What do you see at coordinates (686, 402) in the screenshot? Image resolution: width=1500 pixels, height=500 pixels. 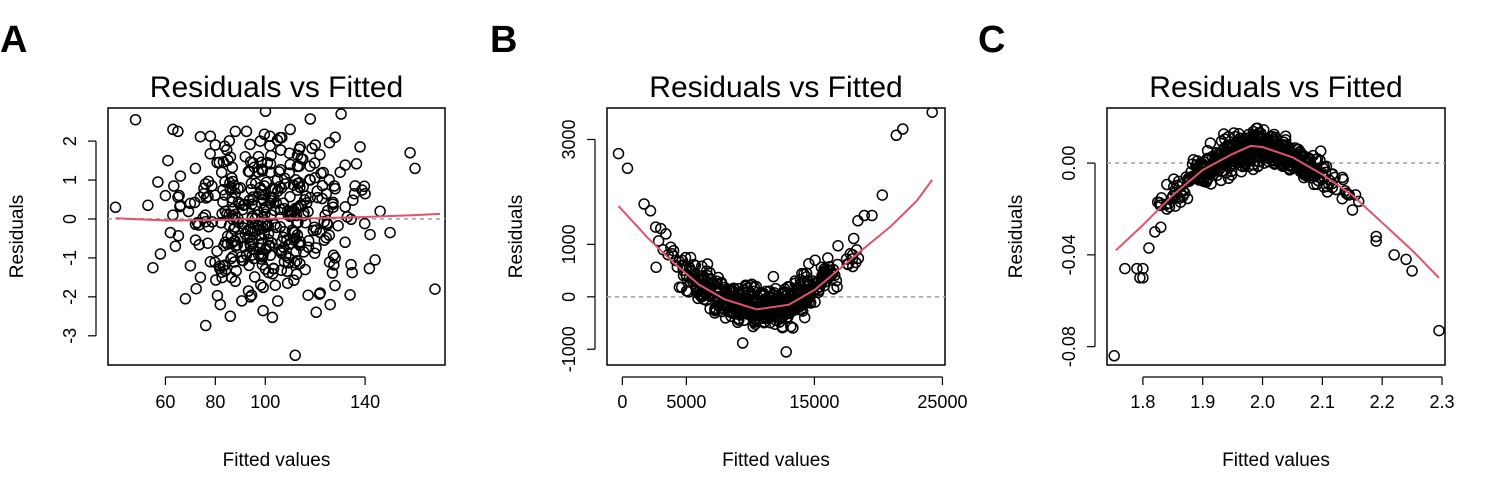 I see `x-tick-label: 5000` at bounding box center [686, 402].